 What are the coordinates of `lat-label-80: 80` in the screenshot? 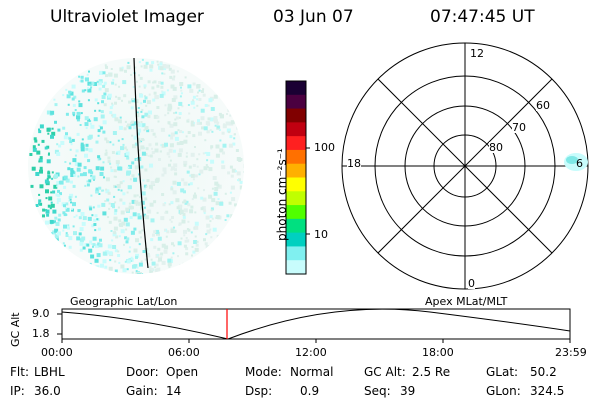 It's located at (496, 147).